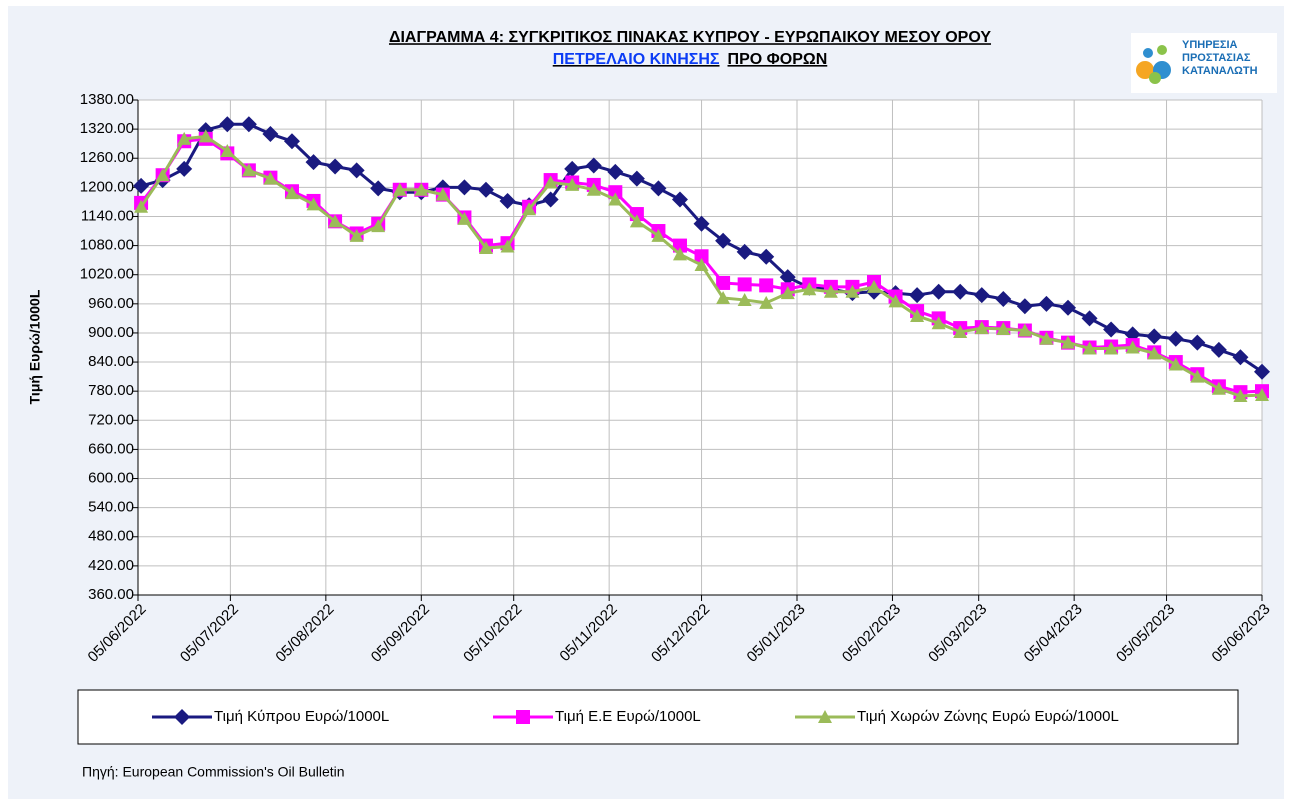 The height and width of the screenshot is (805, 1290). Describe the element at coordinates (111, 594) in the screenshot. I see `y-tick-label: 360.00` at that location.